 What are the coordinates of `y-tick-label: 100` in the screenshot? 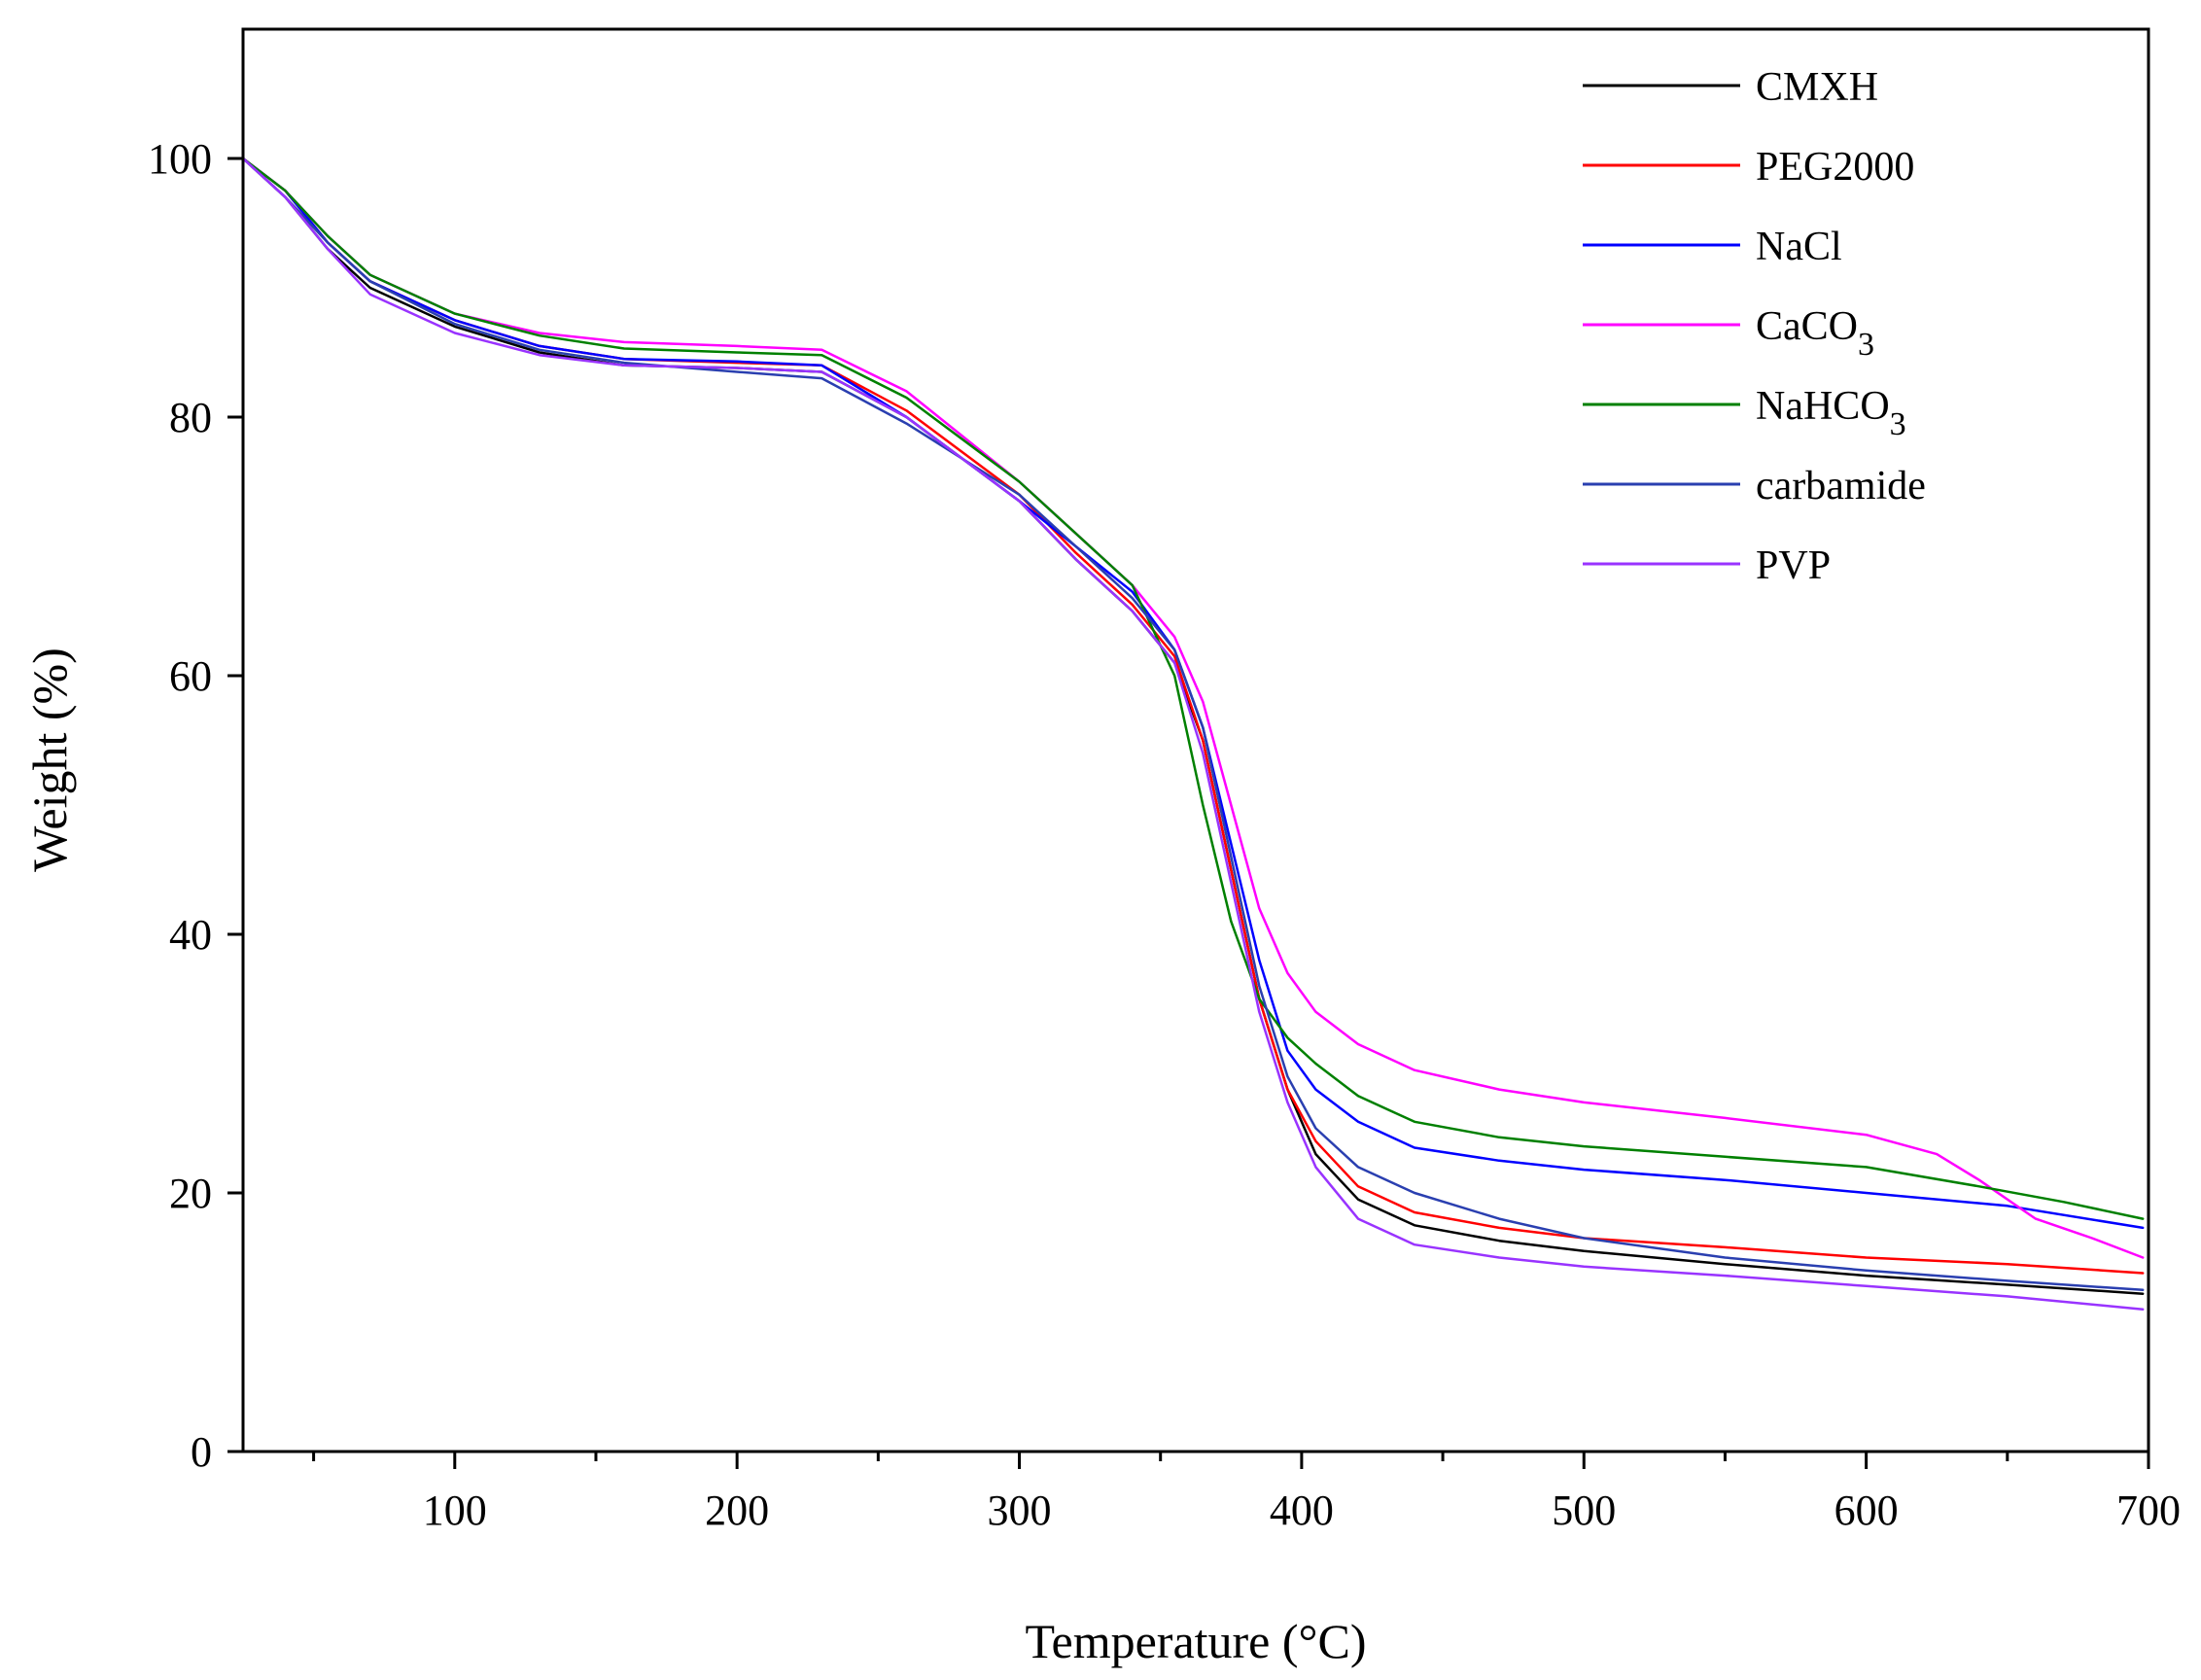 It's located at (180, 159).